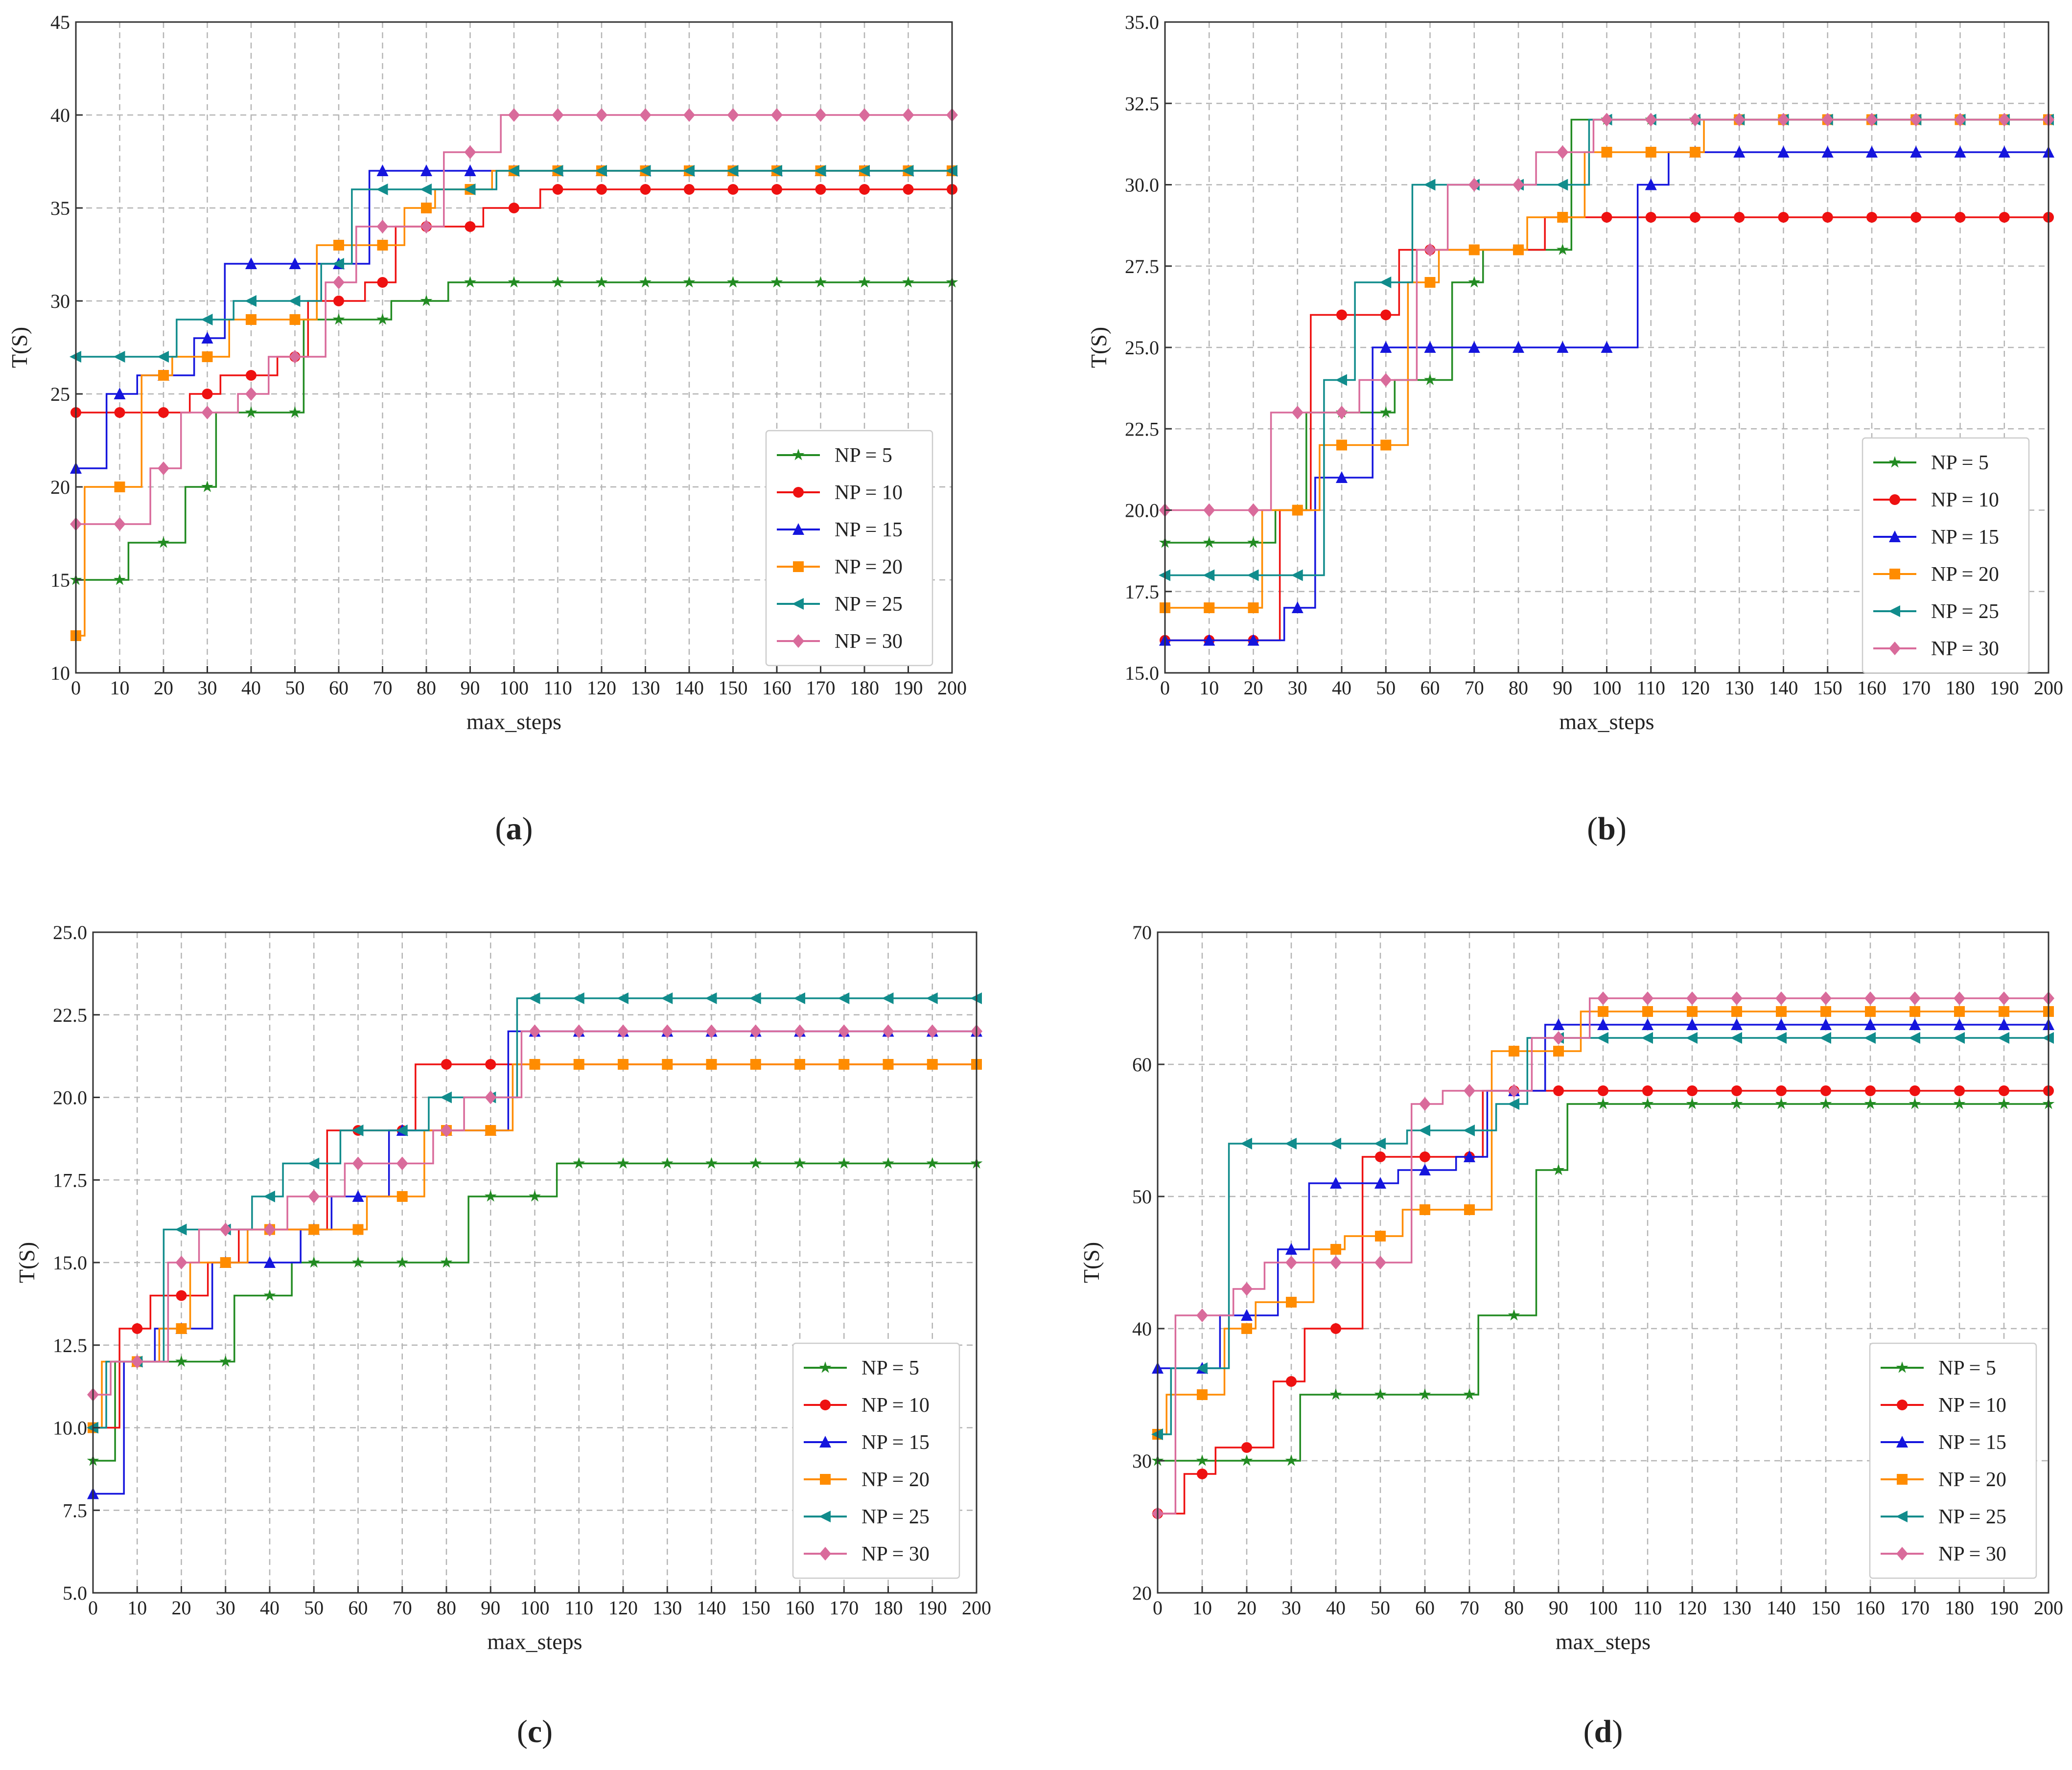 The height and width of the screenshot is (1770, 2072). What do you see at coordinates (869, 567) in the screenshot?
I see `legend-label: NP = 20` at bounding box center [869, 567].